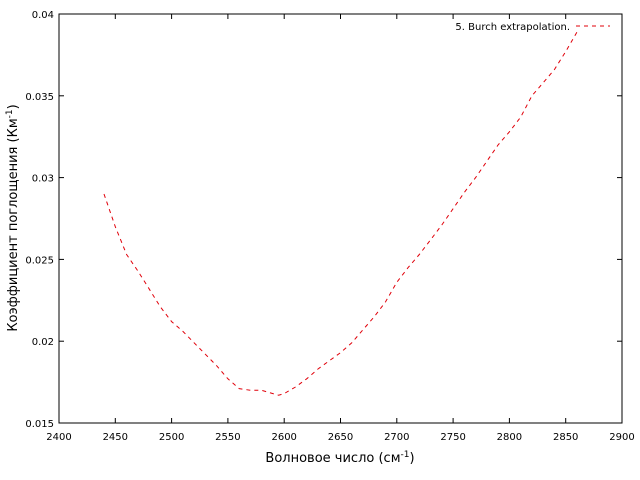 The height and width of the screenshot is (480, 640). Describe the element at coordinates (411, 458) in the screenshot. I see `x-axis-label-end: )` at that location.